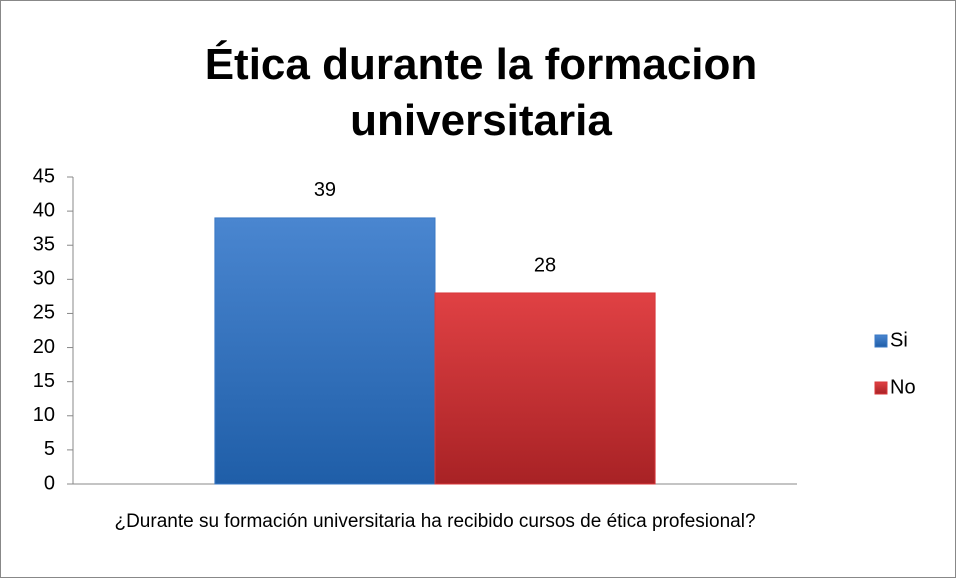  What do you see at coordinates (44, 210) in the screenshot?
I see `y-tick-label: 40` at bounding box center [44, 210].